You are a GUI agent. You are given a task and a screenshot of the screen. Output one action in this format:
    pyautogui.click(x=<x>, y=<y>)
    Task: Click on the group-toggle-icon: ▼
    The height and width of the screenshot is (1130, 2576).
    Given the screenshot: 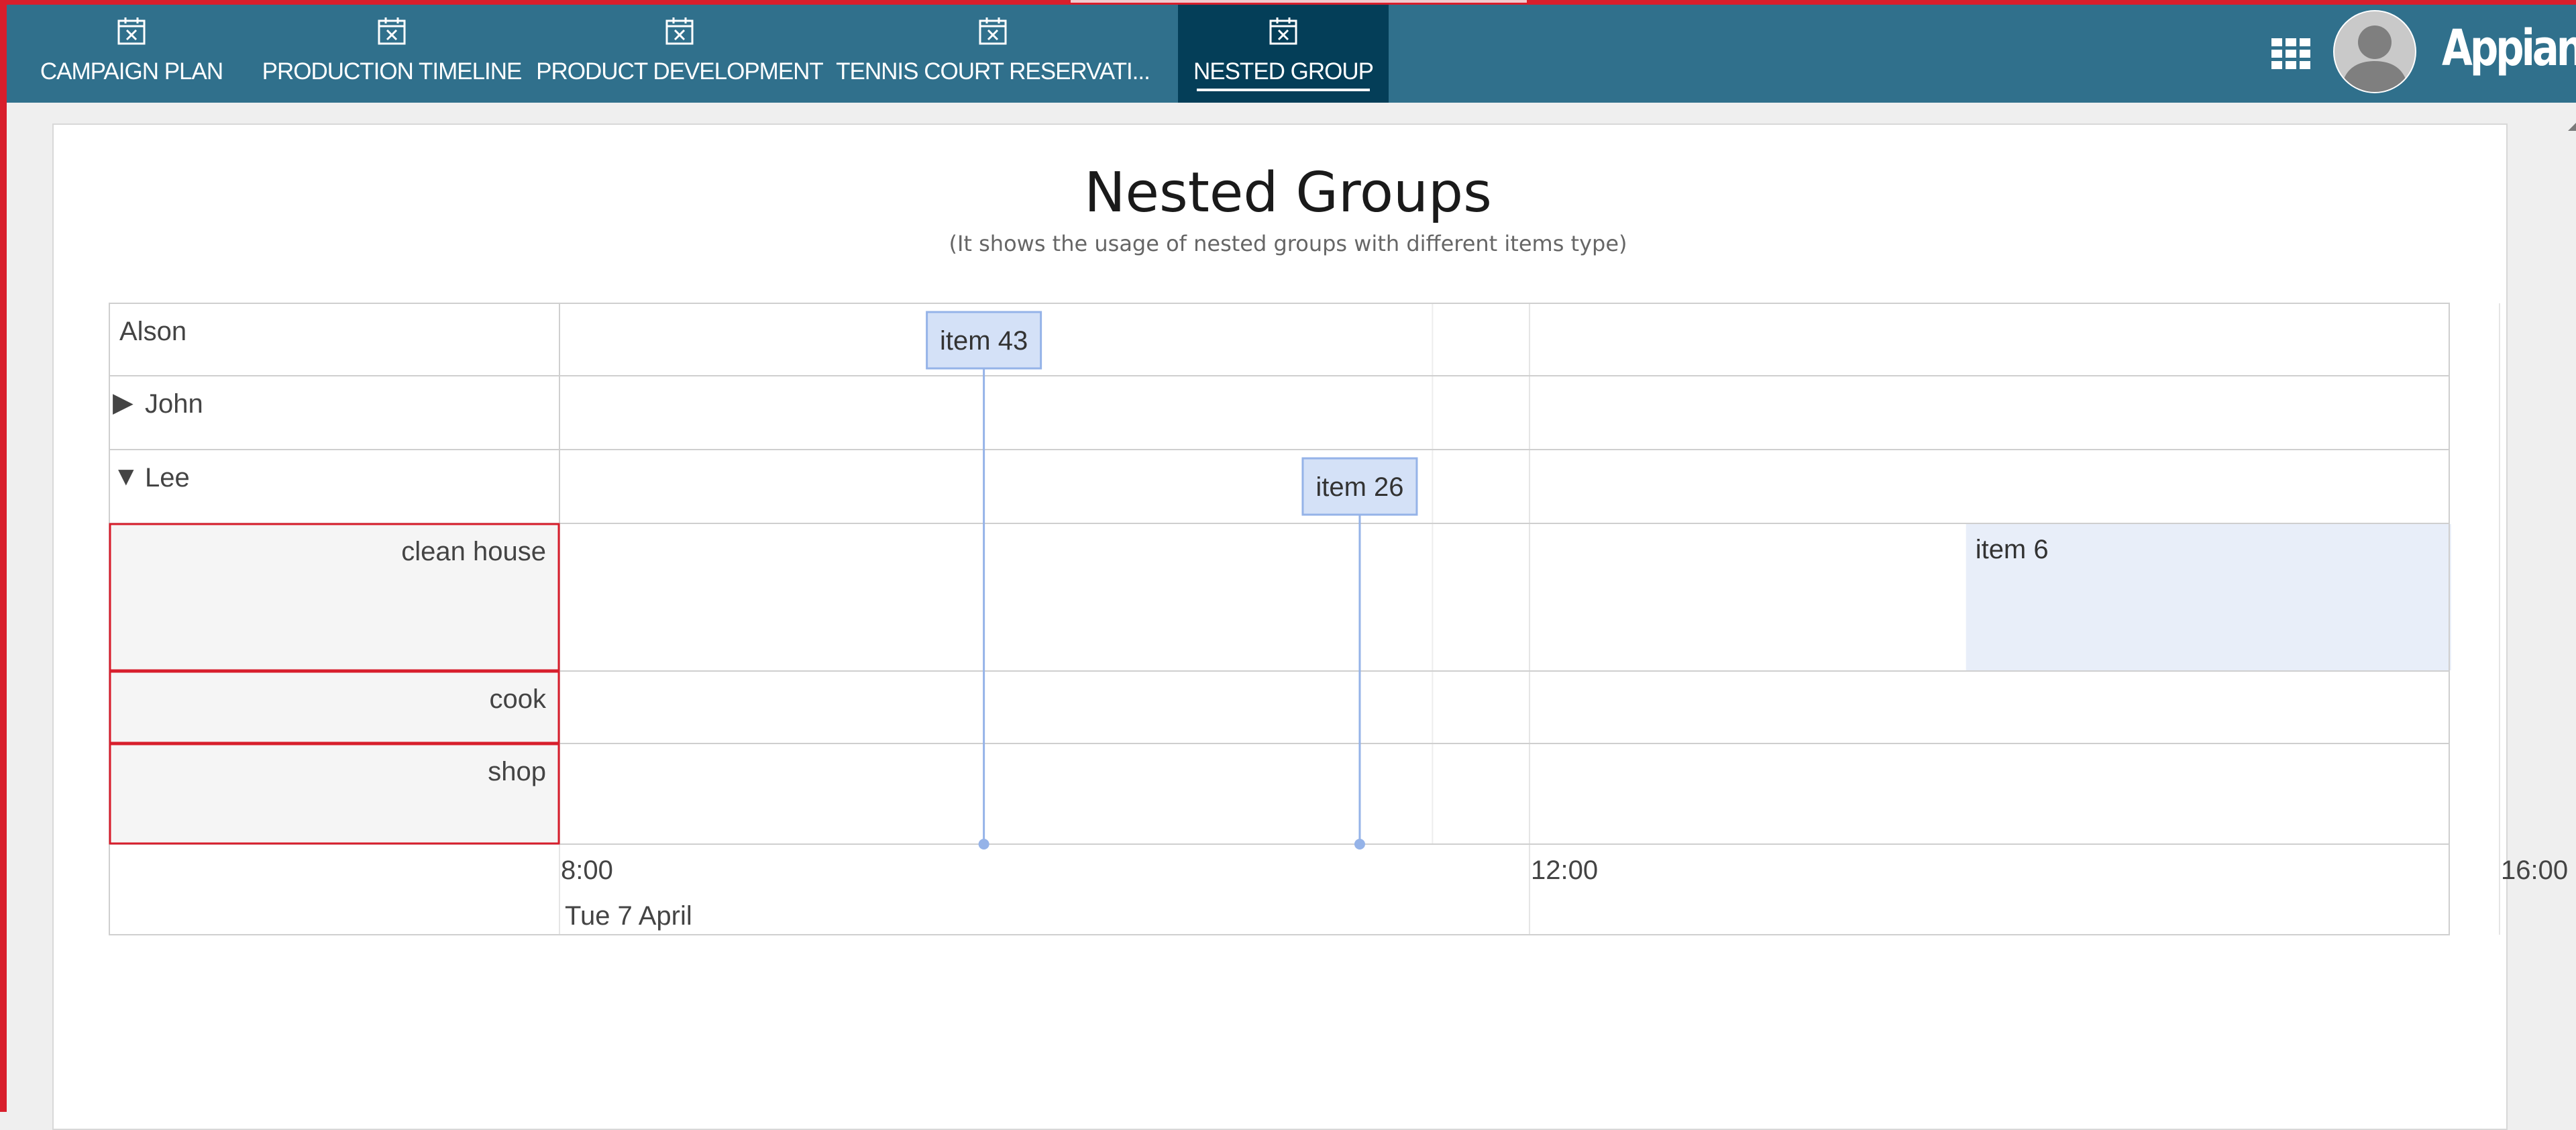 What is the action you would take?
    pyautogui.click(x=126, y=476)
    